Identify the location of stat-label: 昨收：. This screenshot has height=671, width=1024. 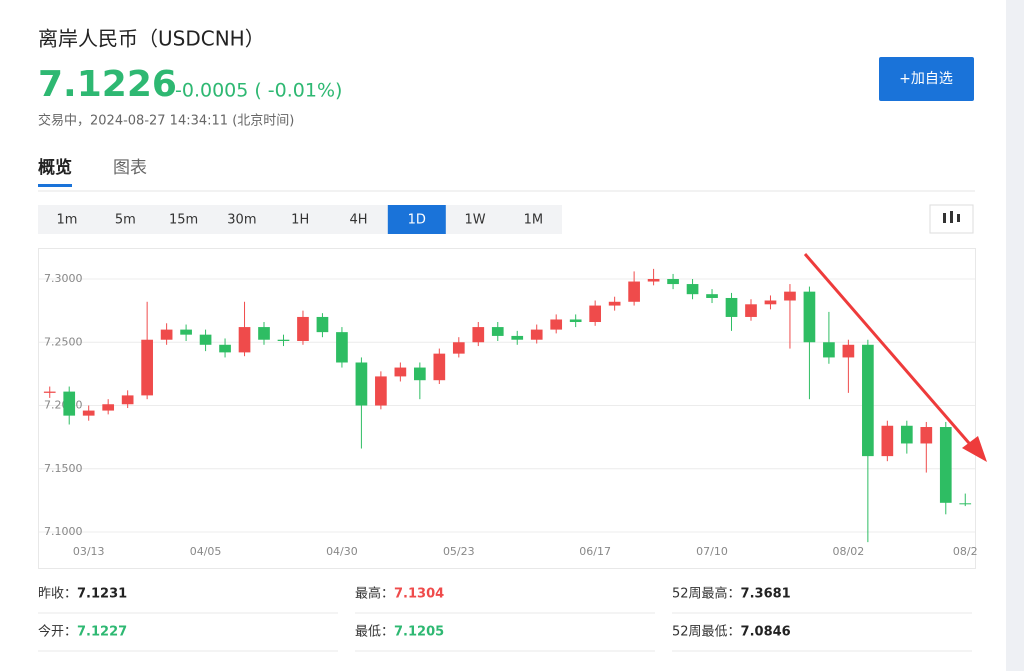
(57, 594).